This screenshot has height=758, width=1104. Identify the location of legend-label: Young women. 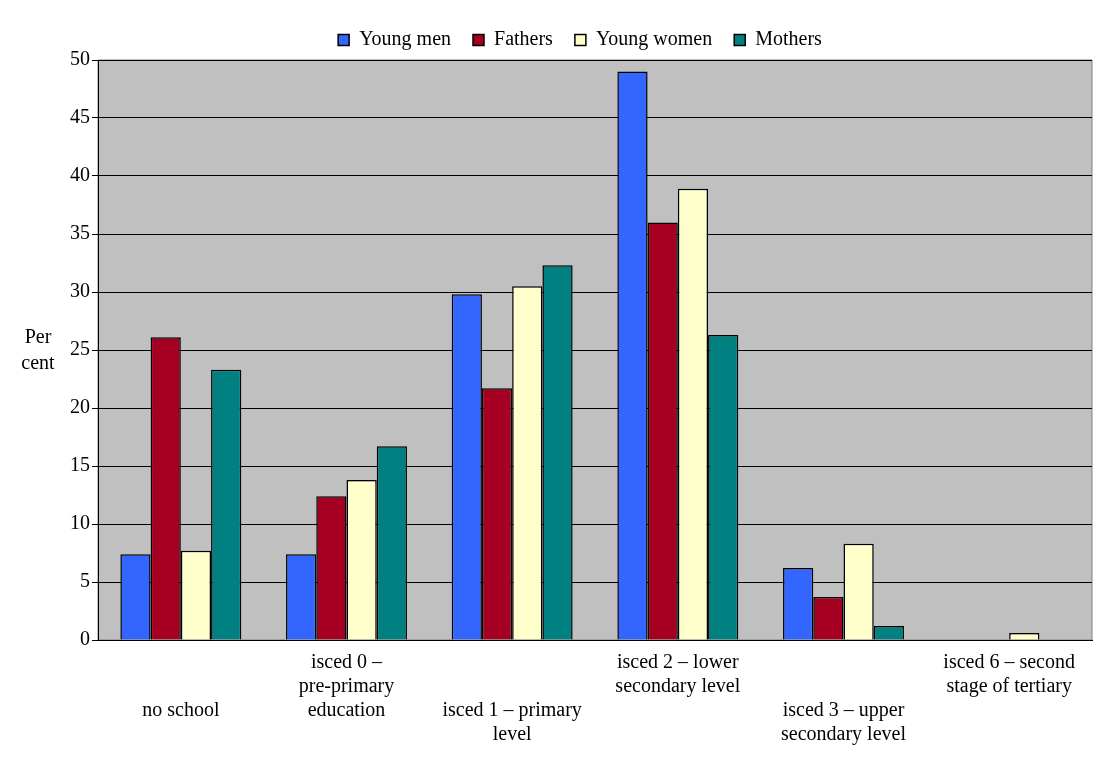
(654, 39).